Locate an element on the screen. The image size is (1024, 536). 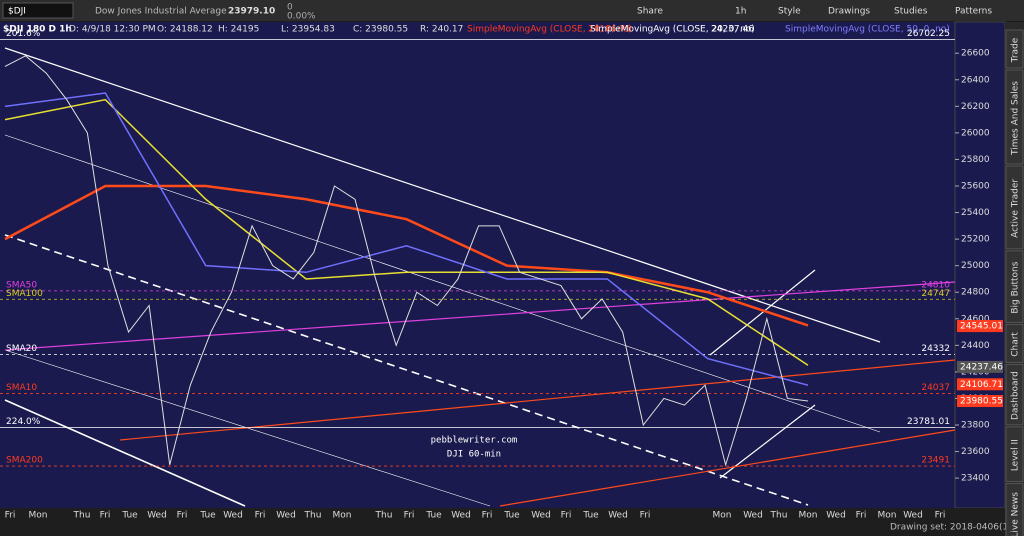
toolbar-button: Style is located at coordinates (789, 12).